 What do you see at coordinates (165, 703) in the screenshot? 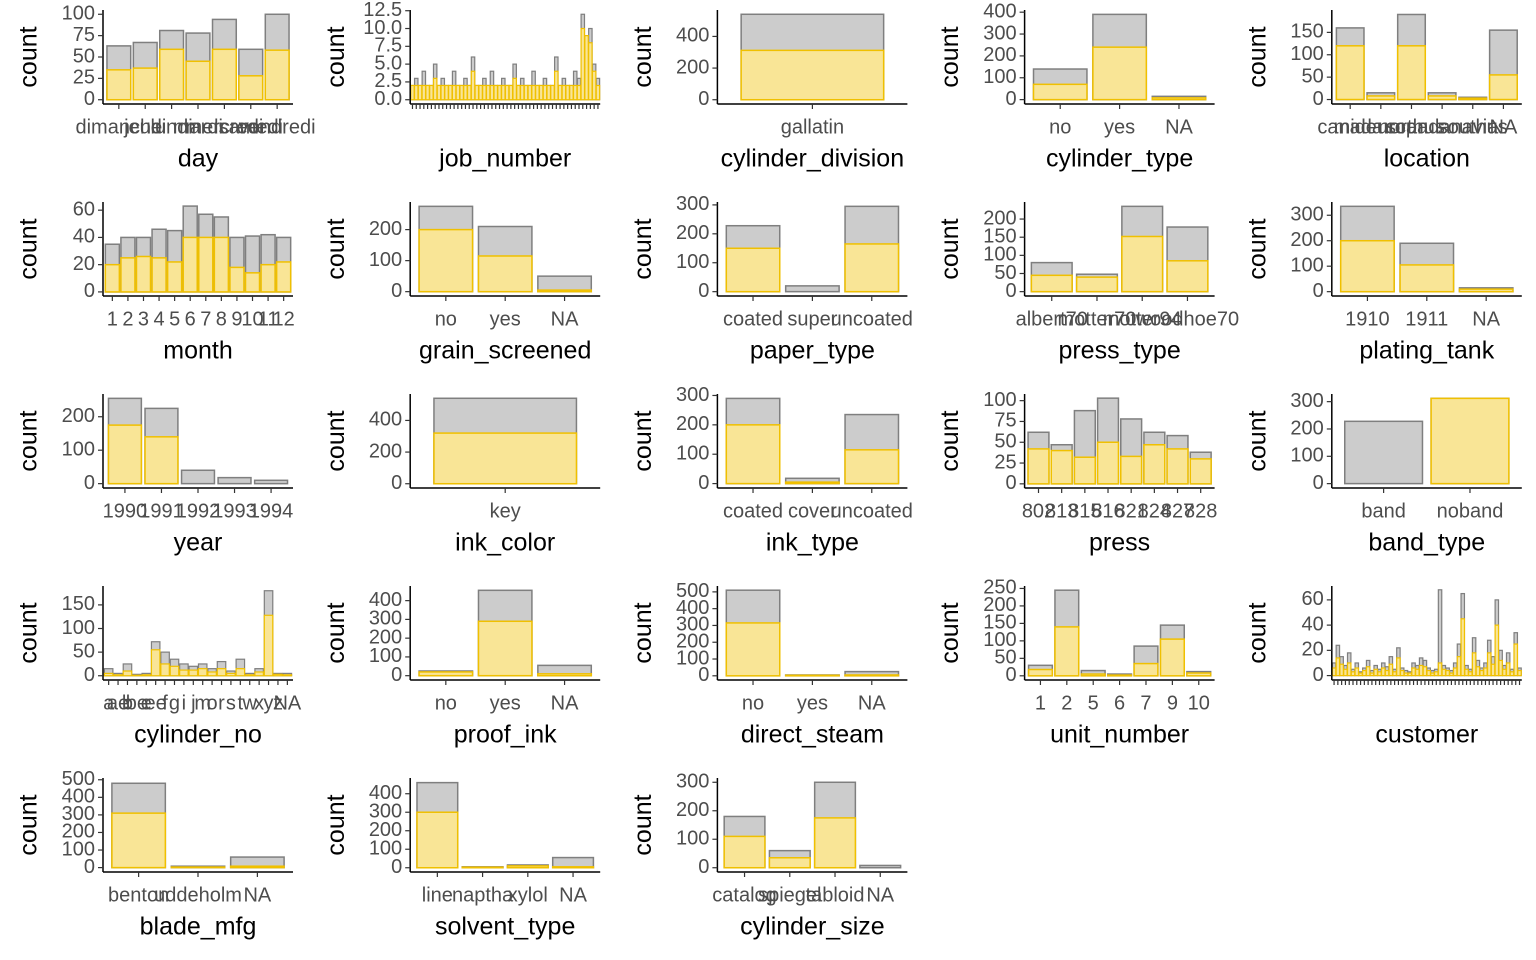
I see `x-tick-label: f` at bounding box center [165, 703].